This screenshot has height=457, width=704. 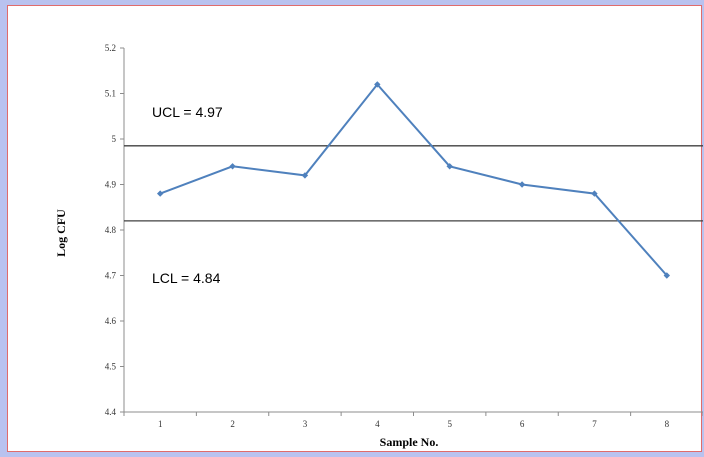 I want to click on y-axis: 4.4 4.5 4.6 4.7 4.8 4.9 5 5.1 5.2, so click(x=115, y=230).